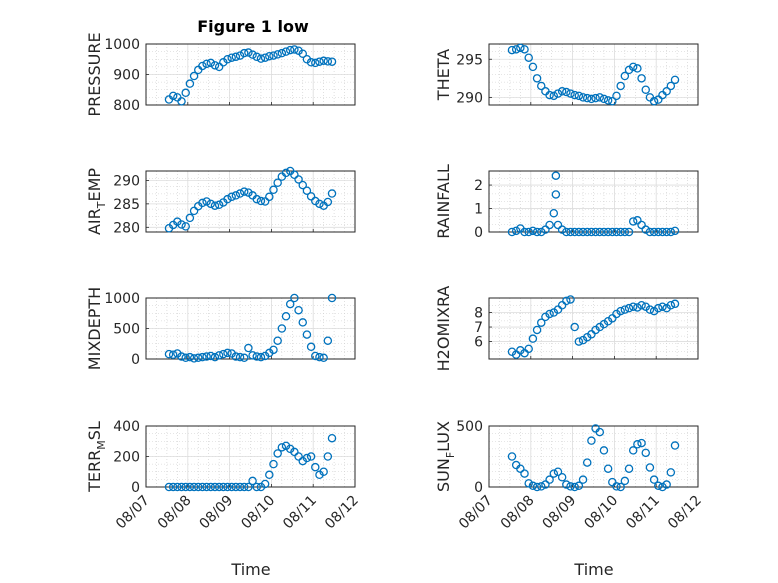 Image resolution: width=778 pixels, height=583 pixels. What do you see at coordinates (478, 314) in the screenshot?
I see `y-tick-label: 8` at bounding box center [478, 314].